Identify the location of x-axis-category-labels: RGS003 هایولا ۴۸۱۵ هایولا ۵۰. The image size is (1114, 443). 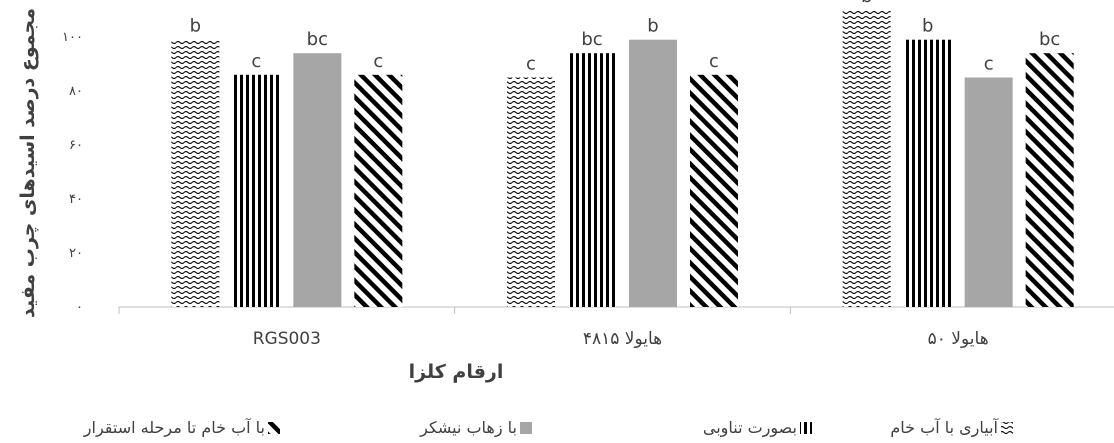
(621, 339).